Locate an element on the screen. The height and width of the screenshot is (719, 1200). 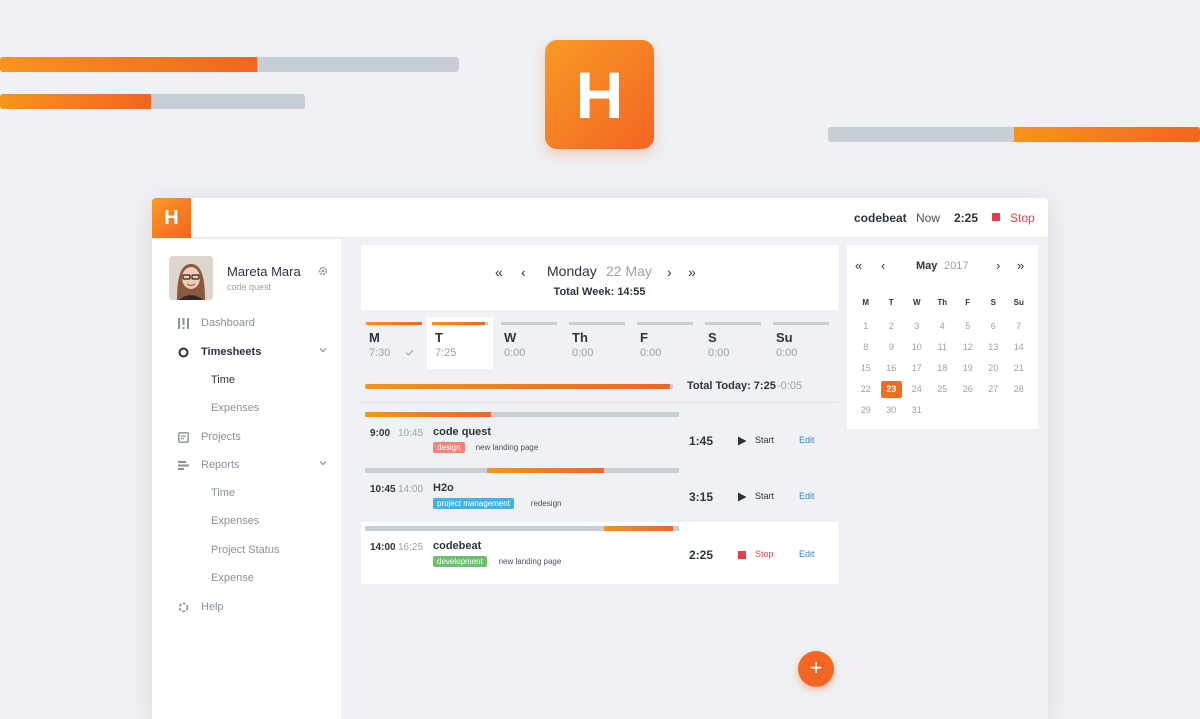
sidebar-subitem-expense: Expense is located at coordinates (232, 578).